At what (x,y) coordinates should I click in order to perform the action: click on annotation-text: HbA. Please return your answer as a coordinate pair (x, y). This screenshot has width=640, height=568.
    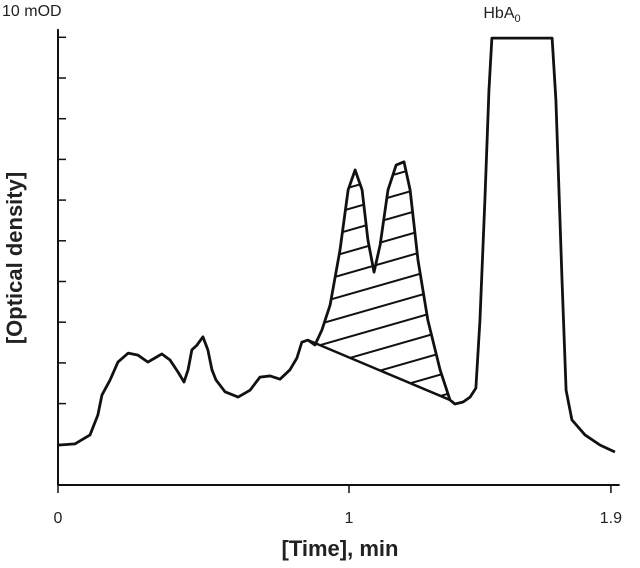
    Looking at the image, I should click on (498, 13).